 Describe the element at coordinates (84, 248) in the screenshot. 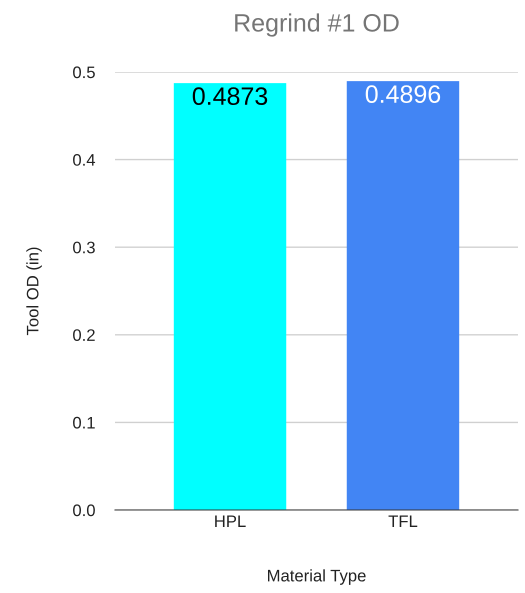

I see `y-tick-label: 0.3` at that location.